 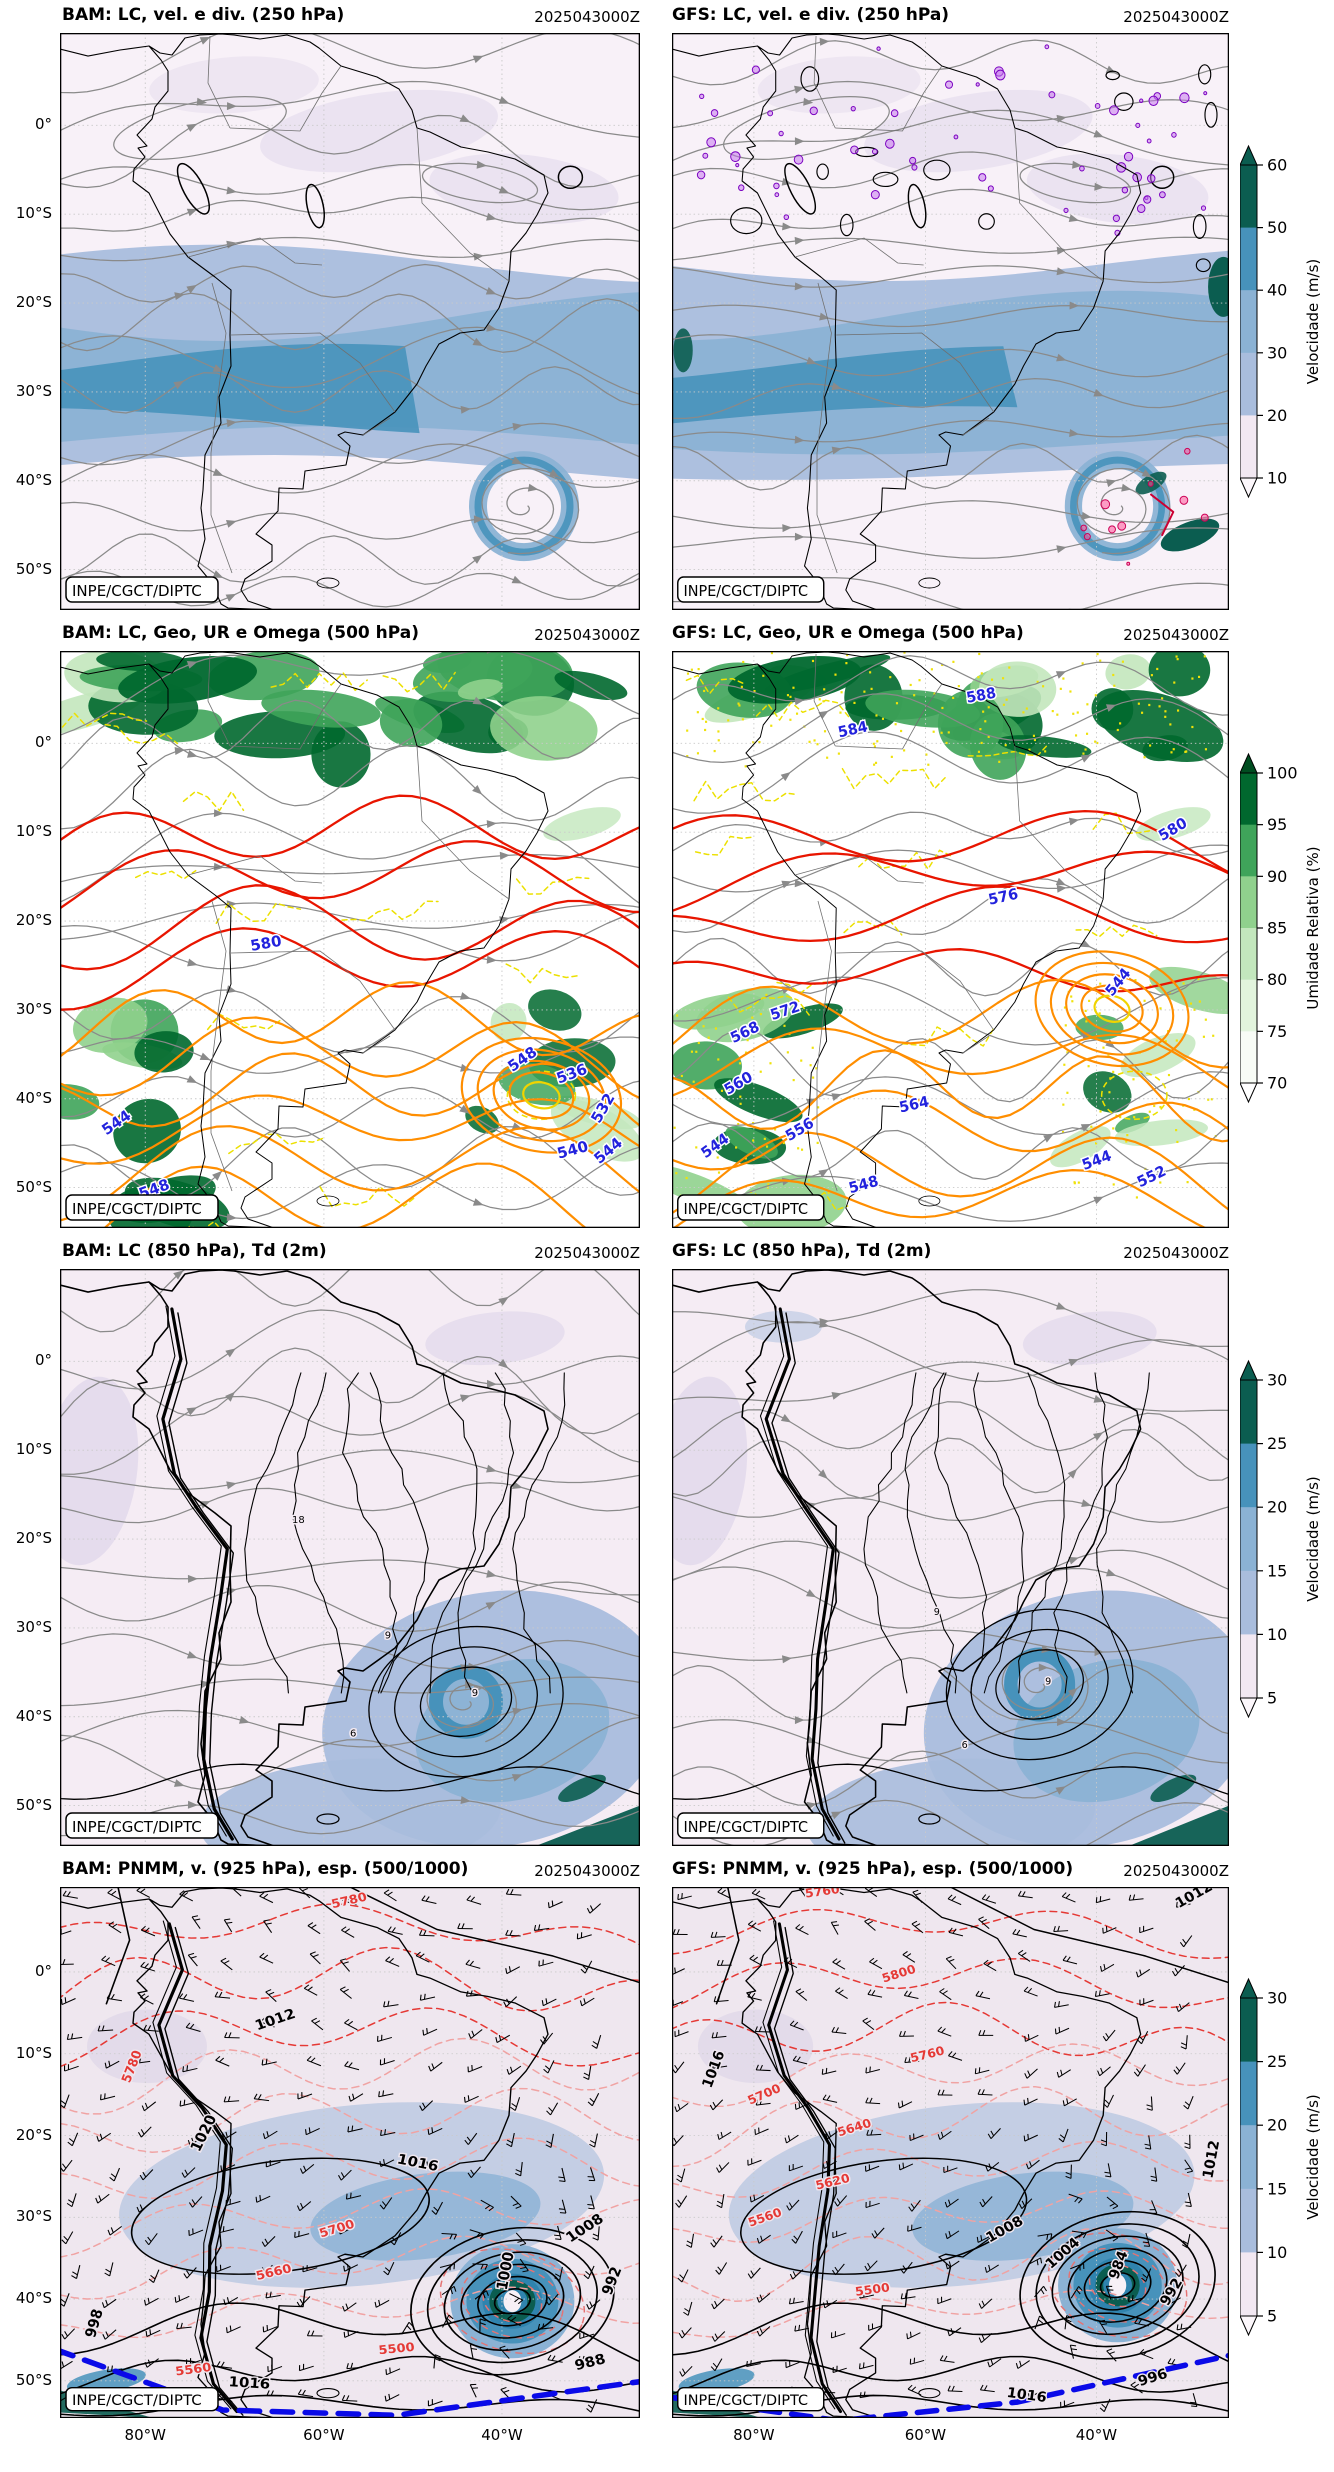 What do you see at coordinates (1277, 2125) in the screenshot?
I see `colorbar-tick: 20` at bounding box center [1277, 2125].